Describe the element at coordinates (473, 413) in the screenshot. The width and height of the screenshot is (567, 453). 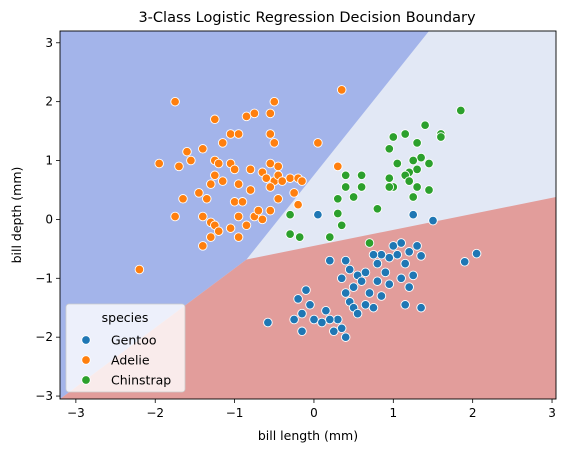
I see `x-tick-label: 2` at that location.